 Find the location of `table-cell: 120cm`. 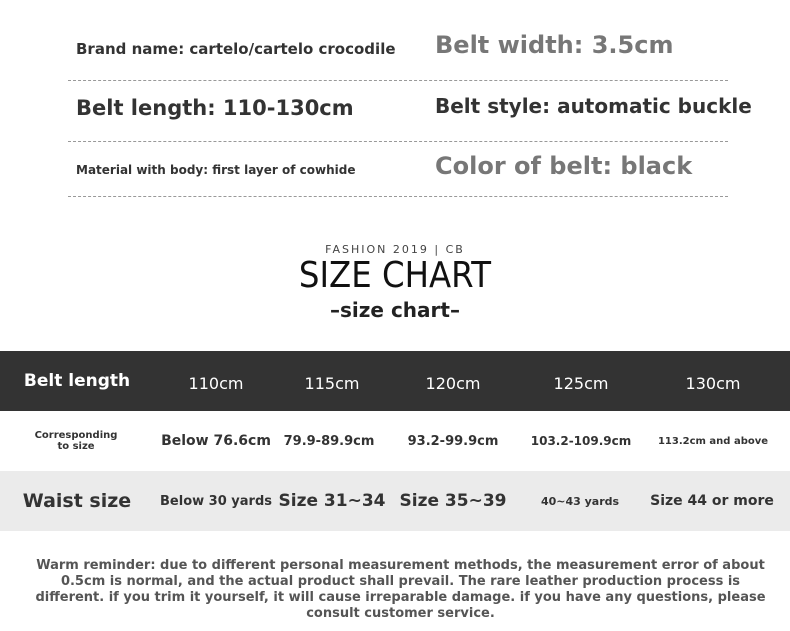

table-cell: 120cm is located at coordinates (453, 383).